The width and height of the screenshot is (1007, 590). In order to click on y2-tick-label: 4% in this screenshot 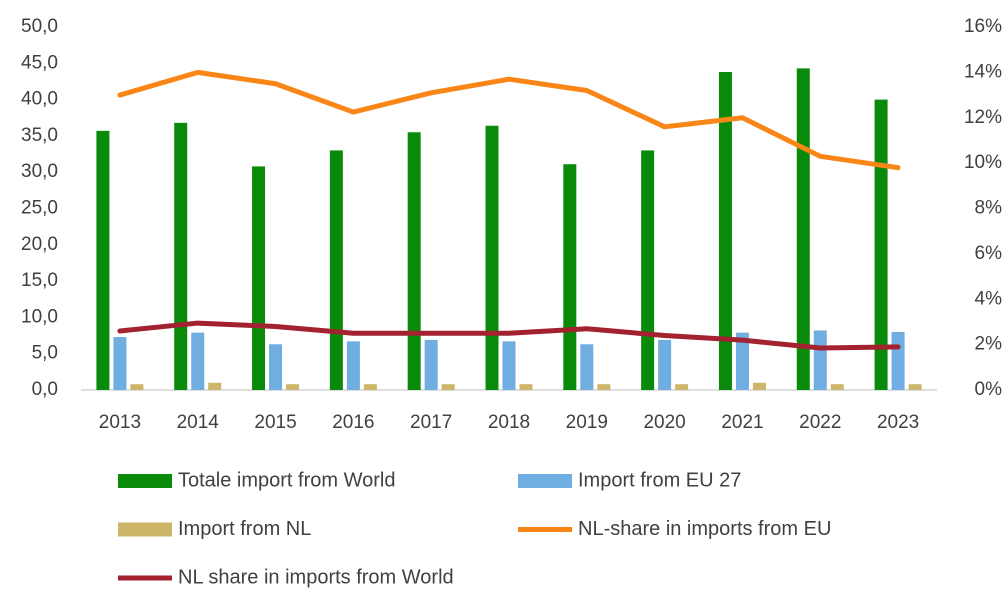, I will do `click(989, 298)`.